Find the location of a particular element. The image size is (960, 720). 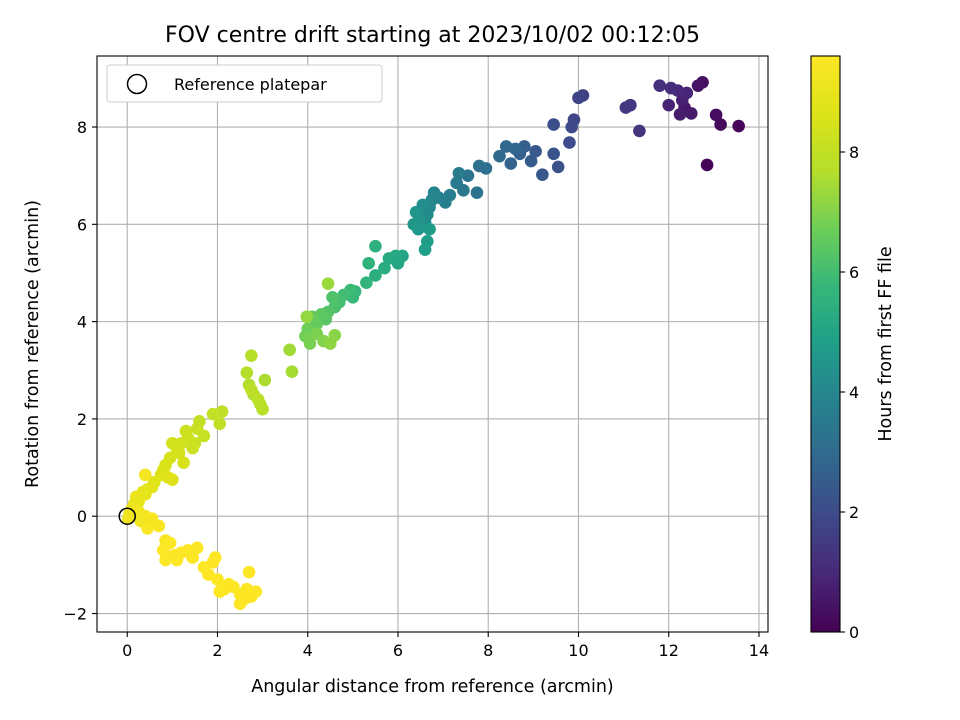

legend-box is located at coordinates (244, 83).